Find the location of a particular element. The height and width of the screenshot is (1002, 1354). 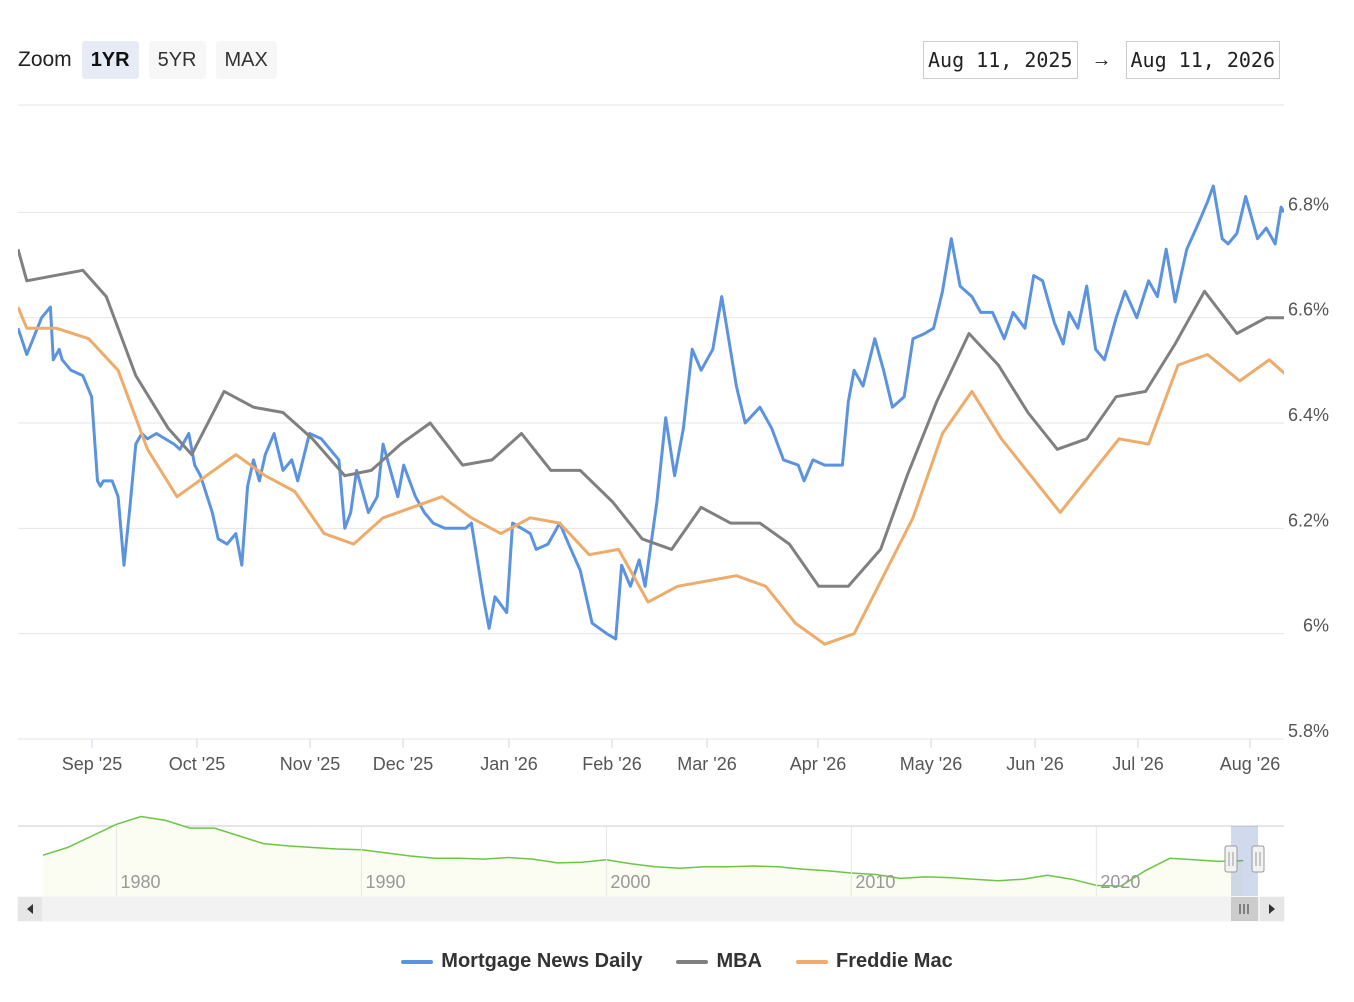

range-from-input: Aug 11, 2025 is located at coordinates (1000, 60).